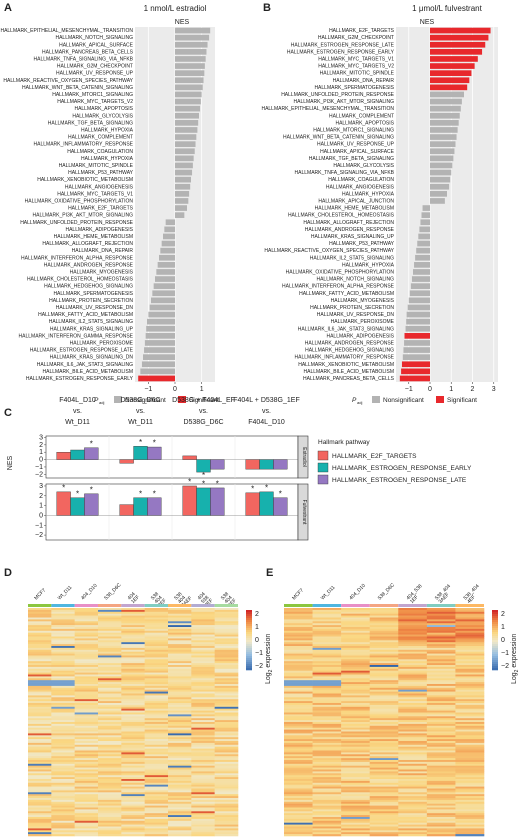 The width and height of the screenshot is (520, 840). What do you see at coordinates (140, 400) in the screenshot?
I see `comparison-label: D538G_D6C` at bounding box center [140, 400].